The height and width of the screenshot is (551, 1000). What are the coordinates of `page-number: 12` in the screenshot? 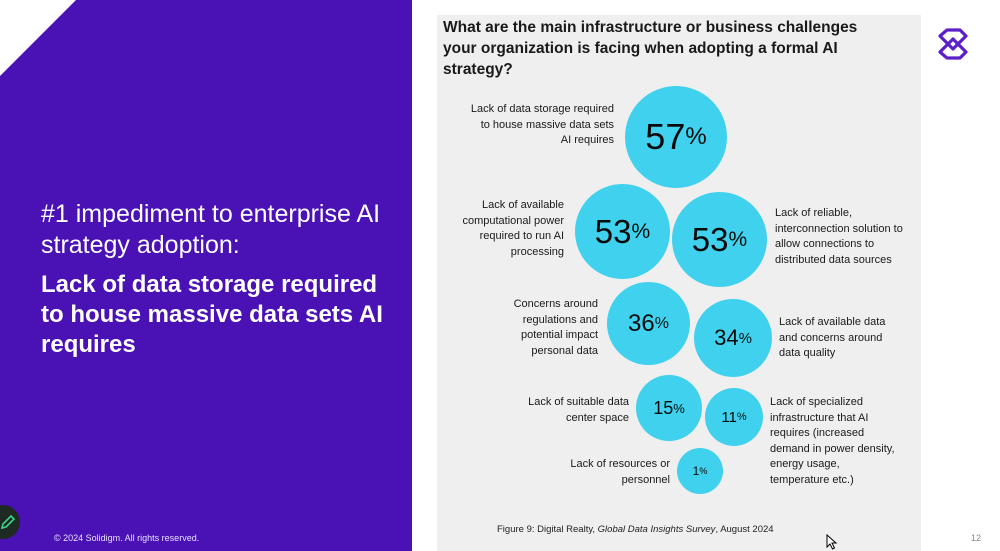 It's located at (976, 538).